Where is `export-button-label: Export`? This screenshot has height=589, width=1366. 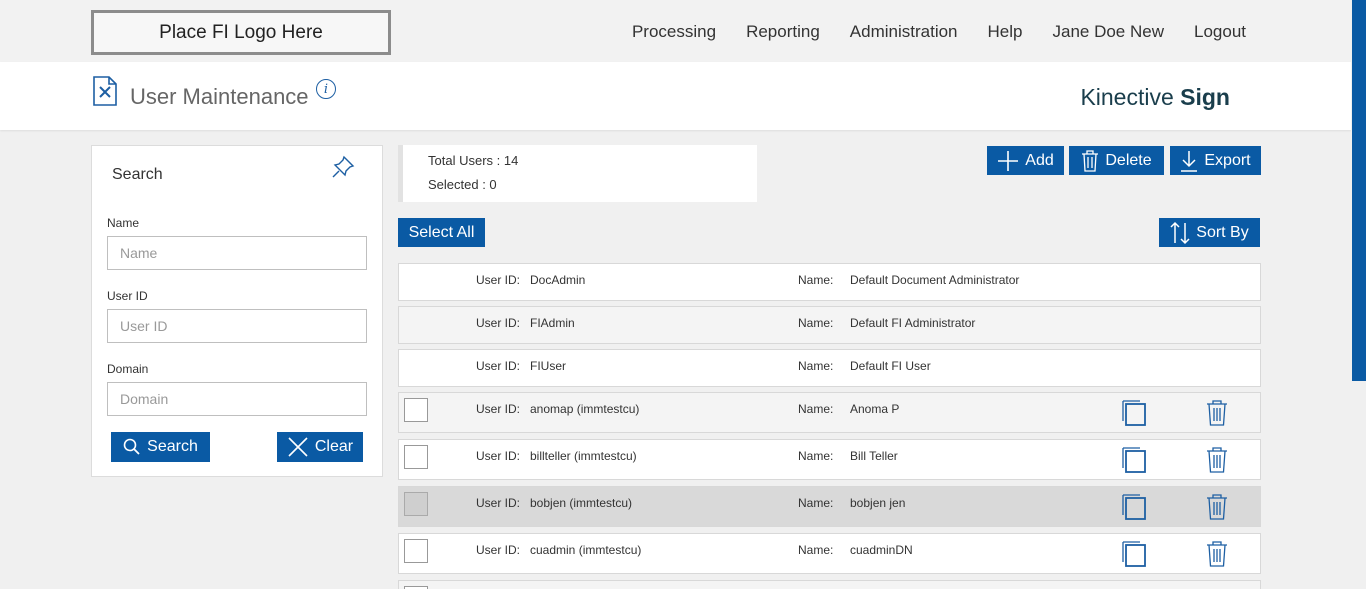 export-button-label: Export is located at coordinates (1227, 160).